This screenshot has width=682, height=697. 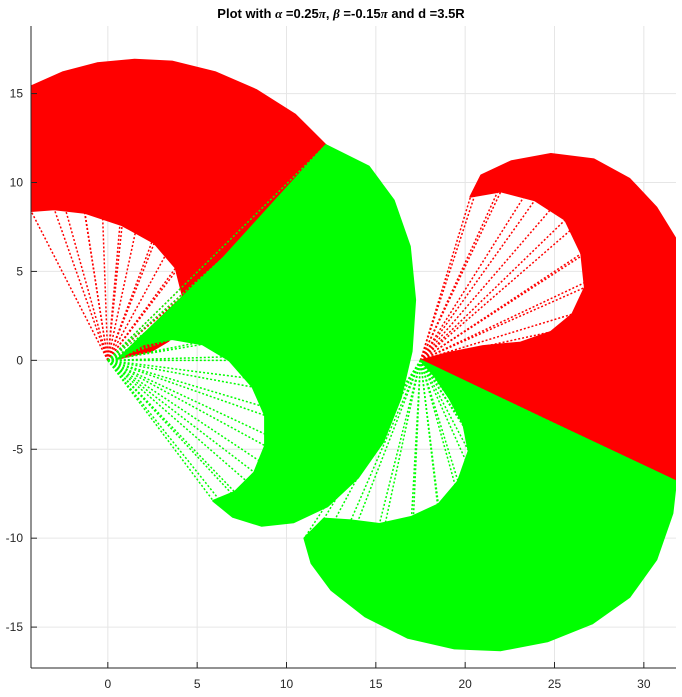 I want to click on title-alpha-symbol: α, so click(x=279, y=13).